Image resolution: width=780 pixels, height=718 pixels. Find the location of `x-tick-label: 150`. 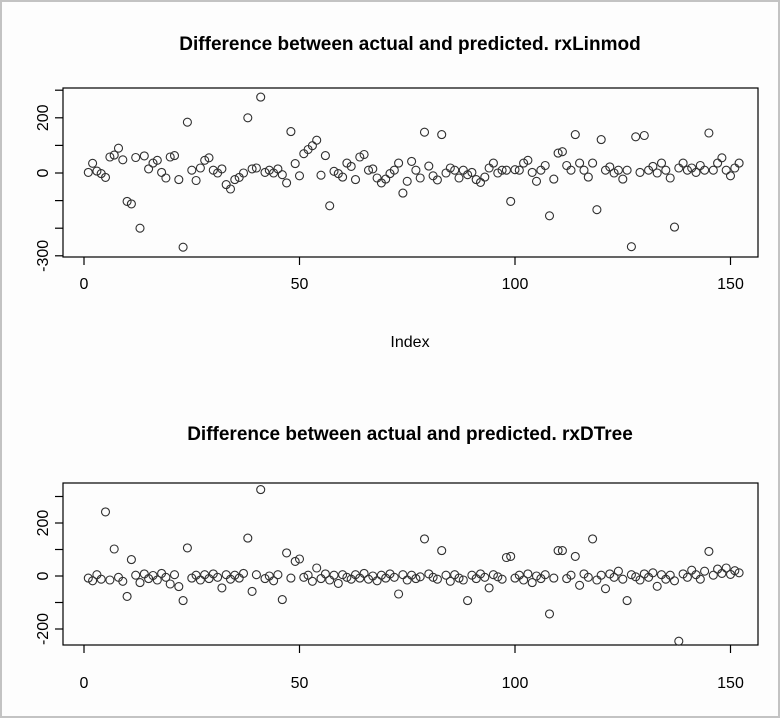

x-tick-label: 150 is located at coordinates (730, 683).